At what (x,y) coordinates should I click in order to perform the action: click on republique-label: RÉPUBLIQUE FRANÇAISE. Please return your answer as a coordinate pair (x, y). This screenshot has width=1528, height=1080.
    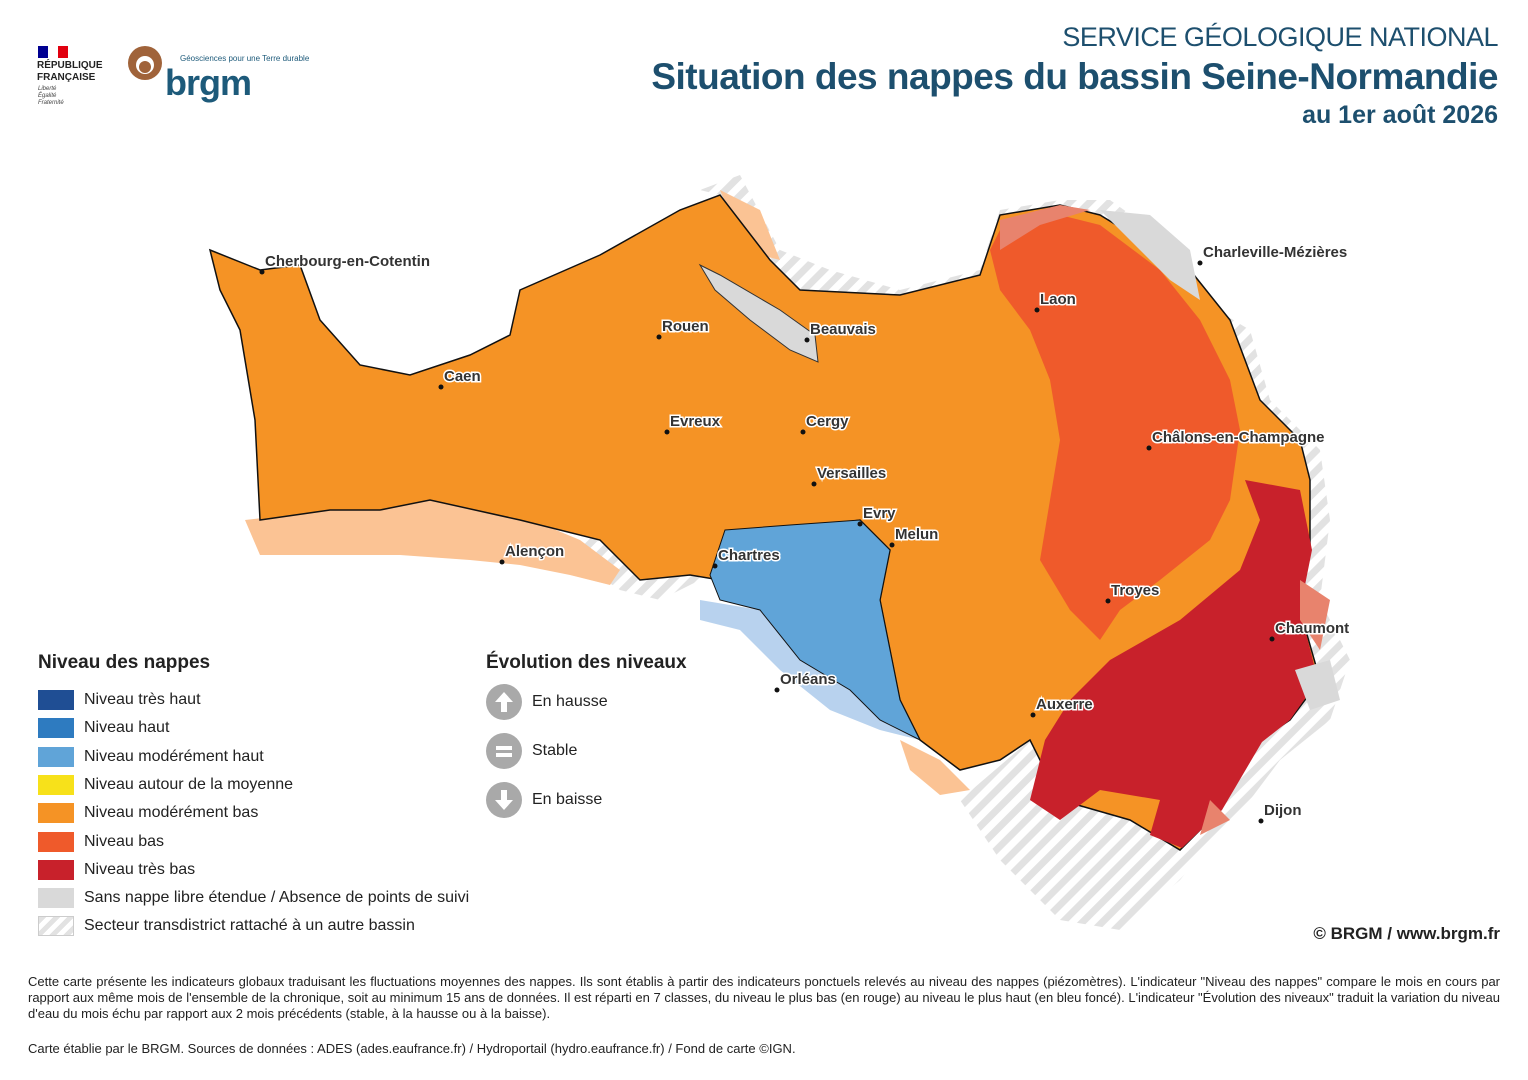
    Looking at the image, I should click on (70, 71).